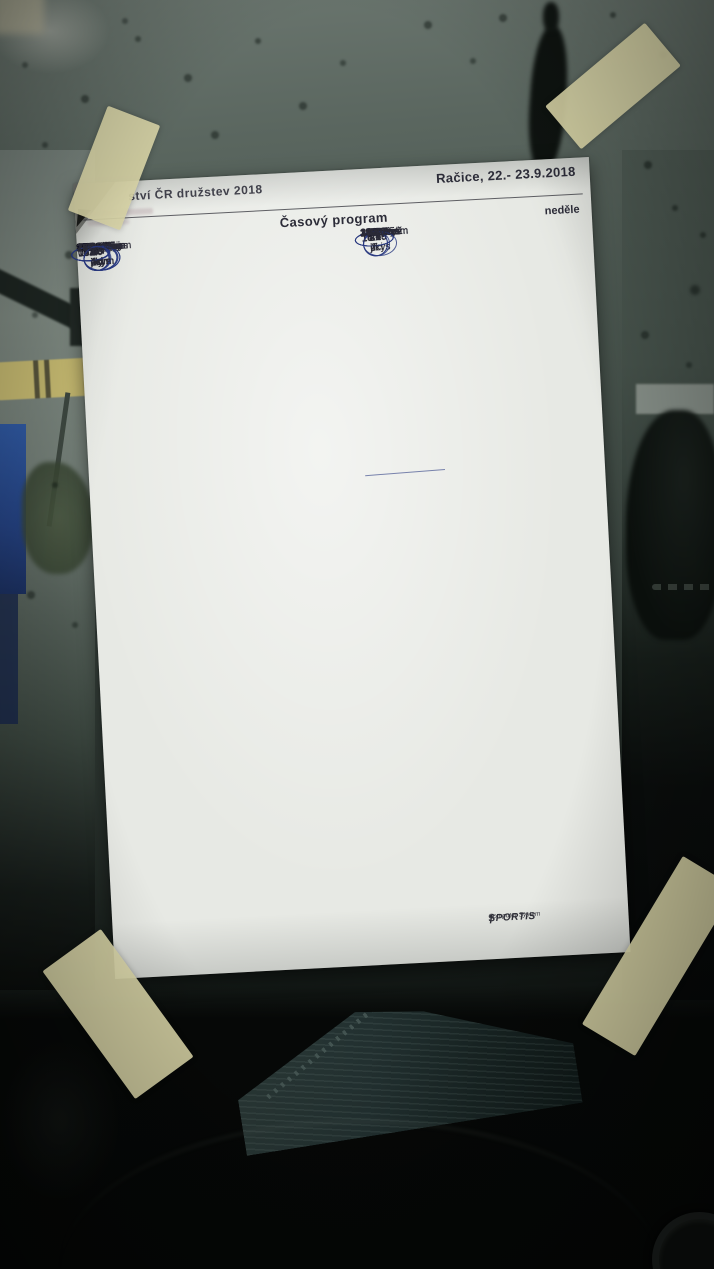  I want to click on tape-remnant, so click(22, 17).